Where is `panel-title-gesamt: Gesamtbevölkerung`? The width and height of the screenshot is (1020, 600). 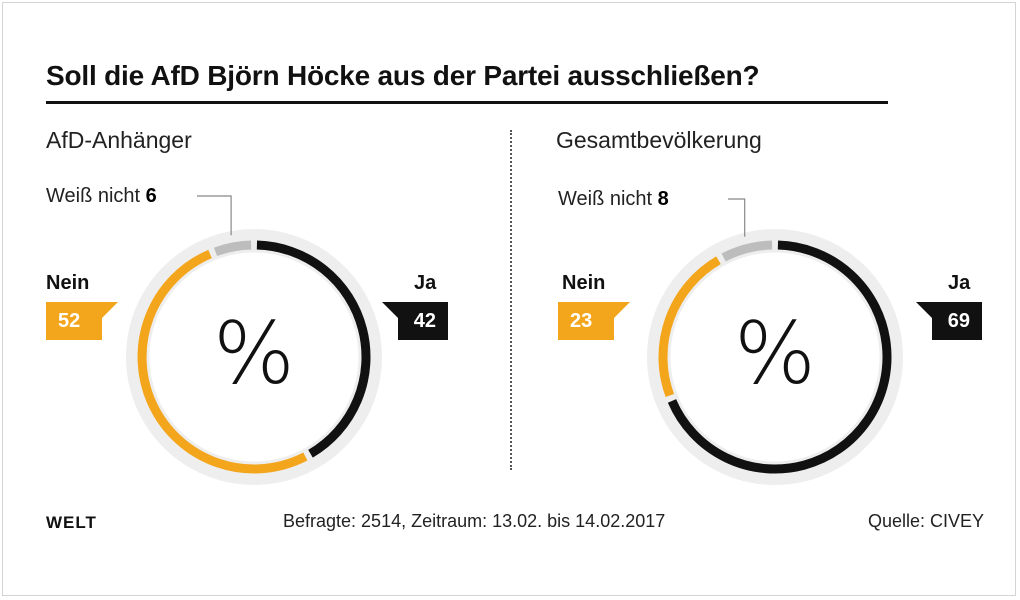 panel-title-gesamt: Gesamtbevölkerung is located at coordinates (659, 140).